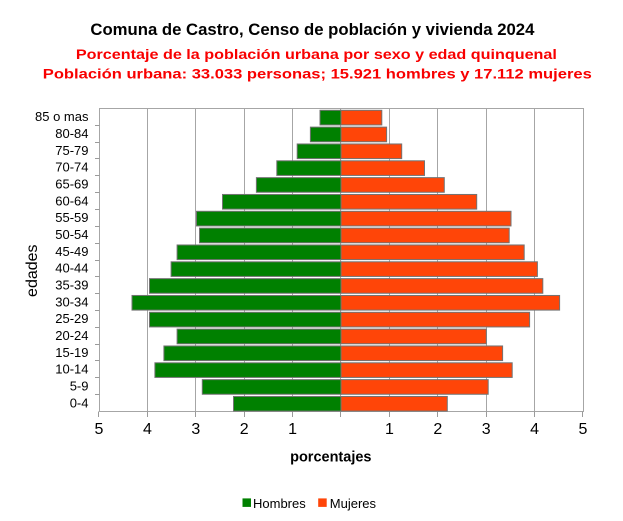 The height and width of the screenshot is (521, 623). I want to click on svg-text: 40-44, so click(71, 268).